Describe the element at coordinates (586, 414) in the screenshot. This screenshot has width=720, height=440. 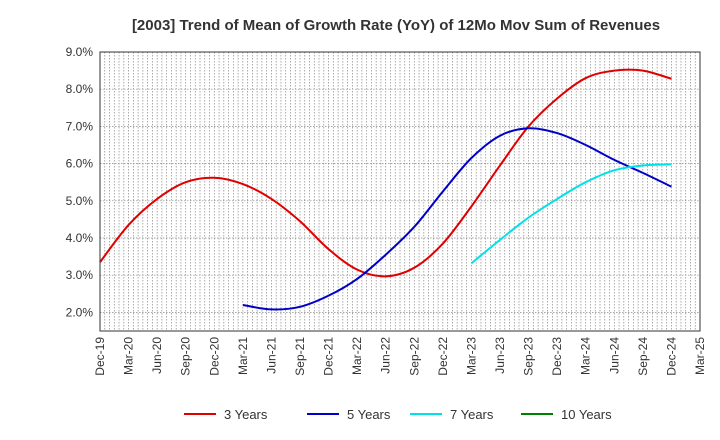
I see `legend-label-10-years: 10 Years` at that location.